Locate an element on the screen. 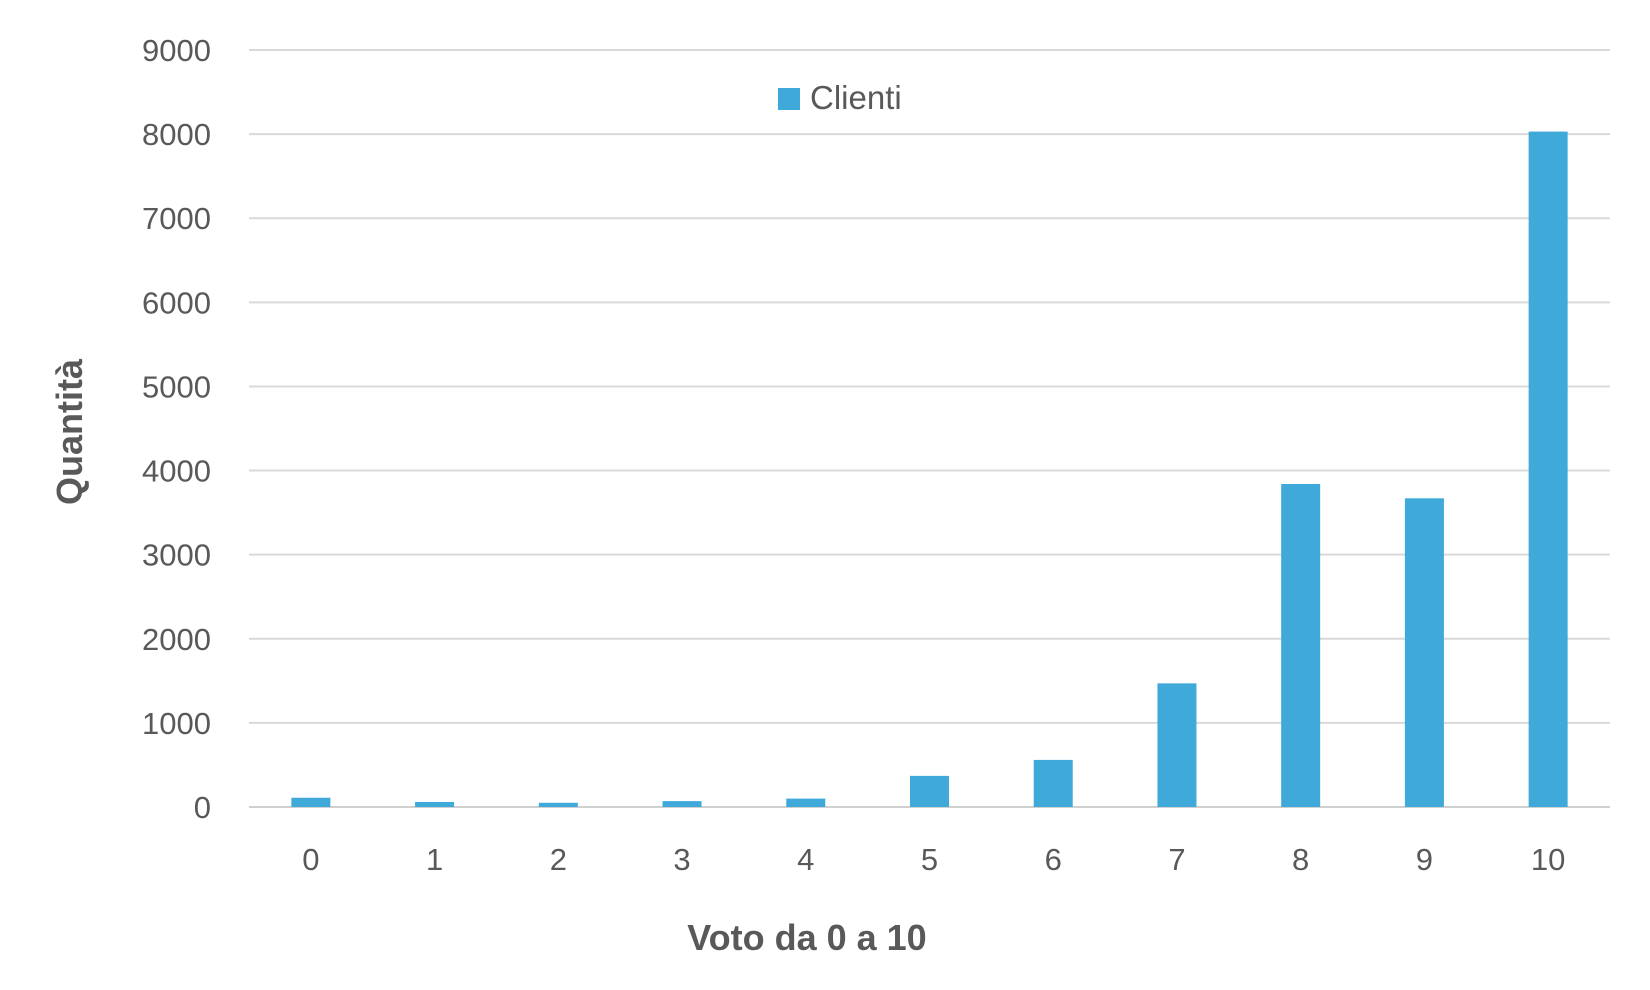 The width and height of the screenshot is (1650, 990). x-tick-label: 2 is located at coordinates (558, 859).